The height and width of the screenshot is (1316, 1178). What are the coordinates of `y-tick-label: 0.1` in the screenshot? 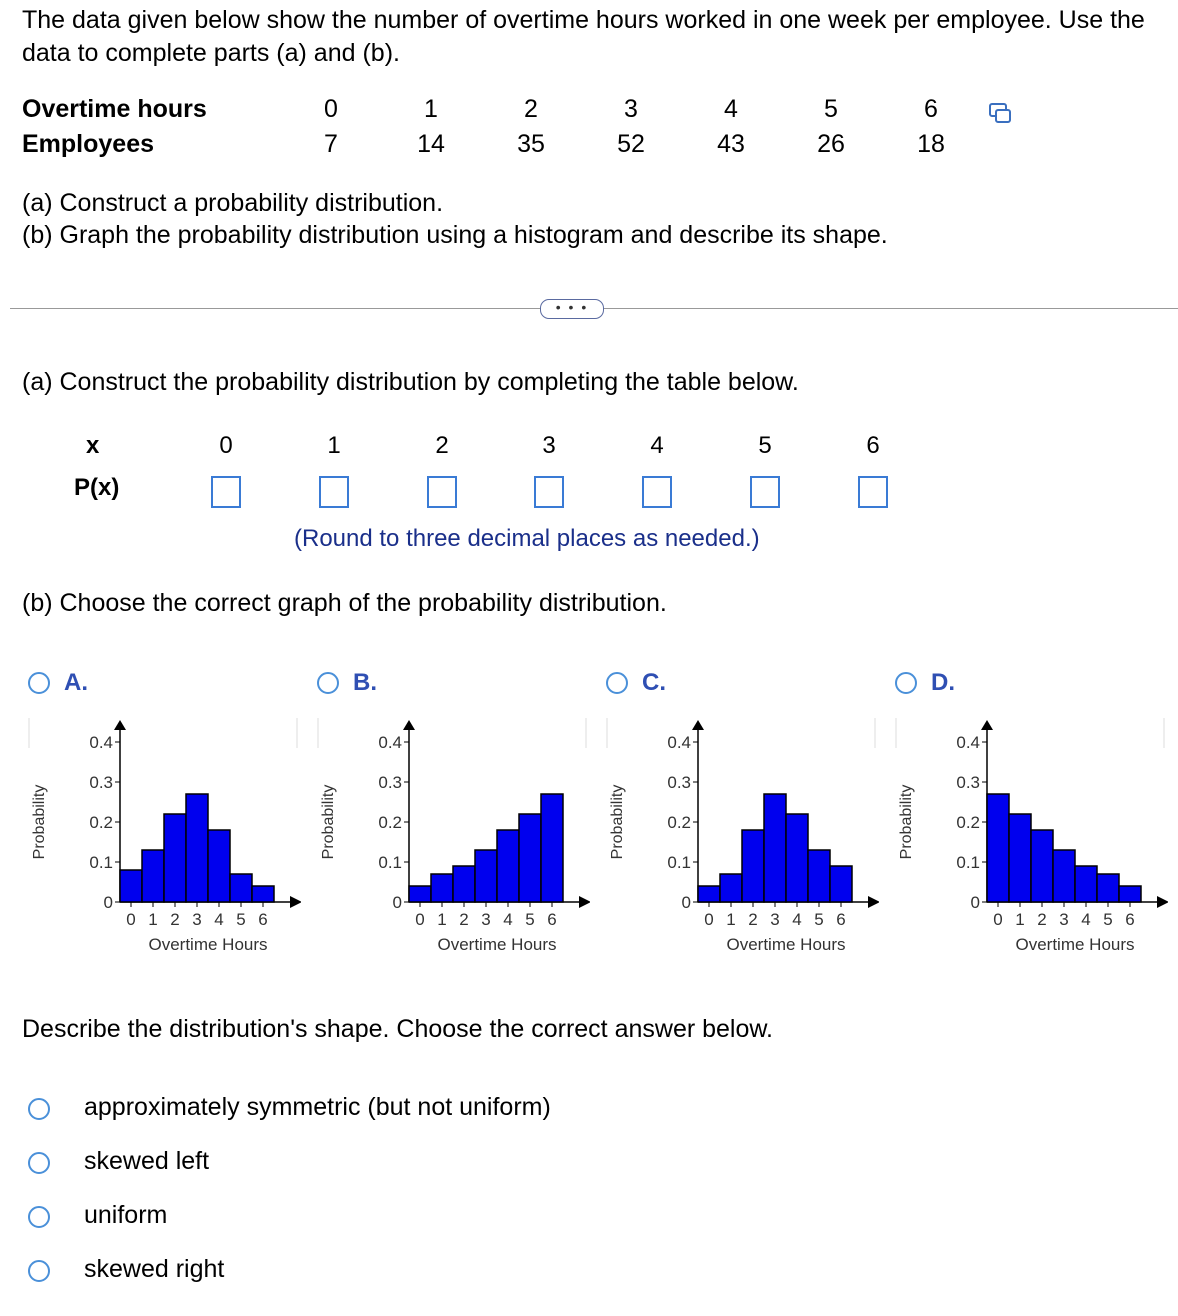 It's located at (101, 862).